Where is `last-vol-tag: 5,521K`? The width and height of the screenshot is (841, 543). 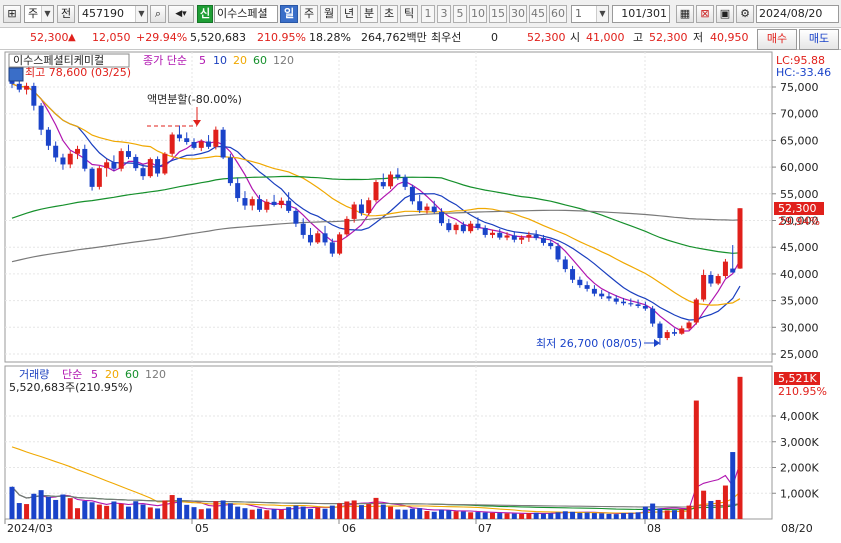 last-vol-tag: 5,521K is located at coordinates (797, 378).